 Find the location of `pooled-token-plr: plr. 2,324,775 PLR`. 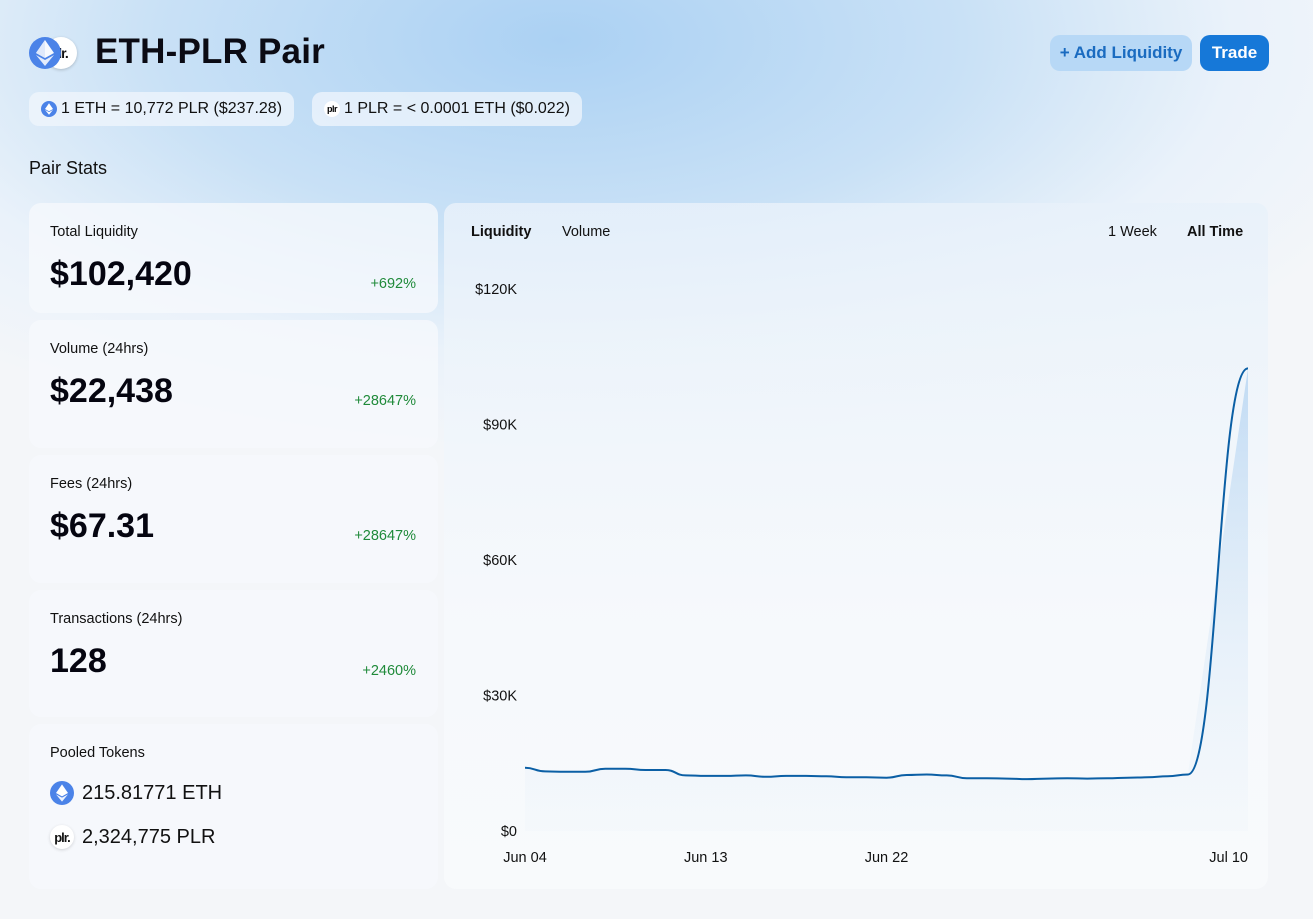

pooled-token-plr: plr. 2,324,775 PLR is located at coordinates (132, 837).